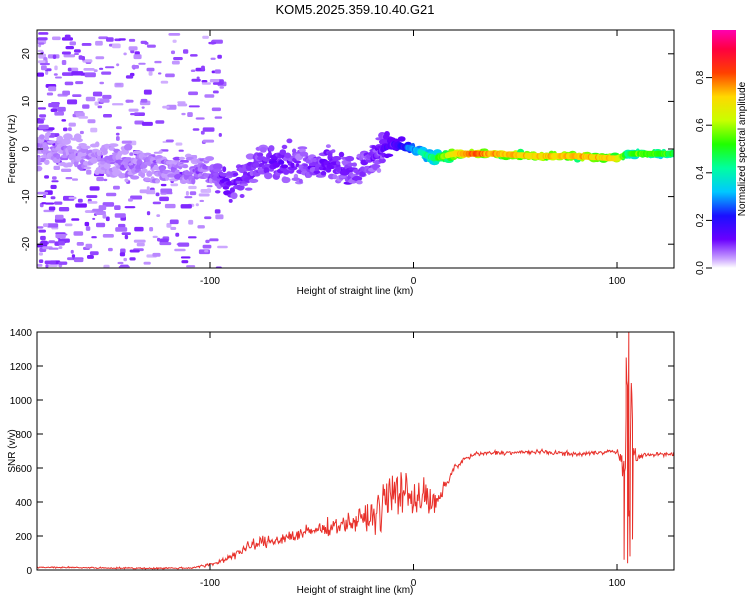 The image size is (750, 600). I want to click on snr-y-ticklabel: 1400, so click(21, 333).